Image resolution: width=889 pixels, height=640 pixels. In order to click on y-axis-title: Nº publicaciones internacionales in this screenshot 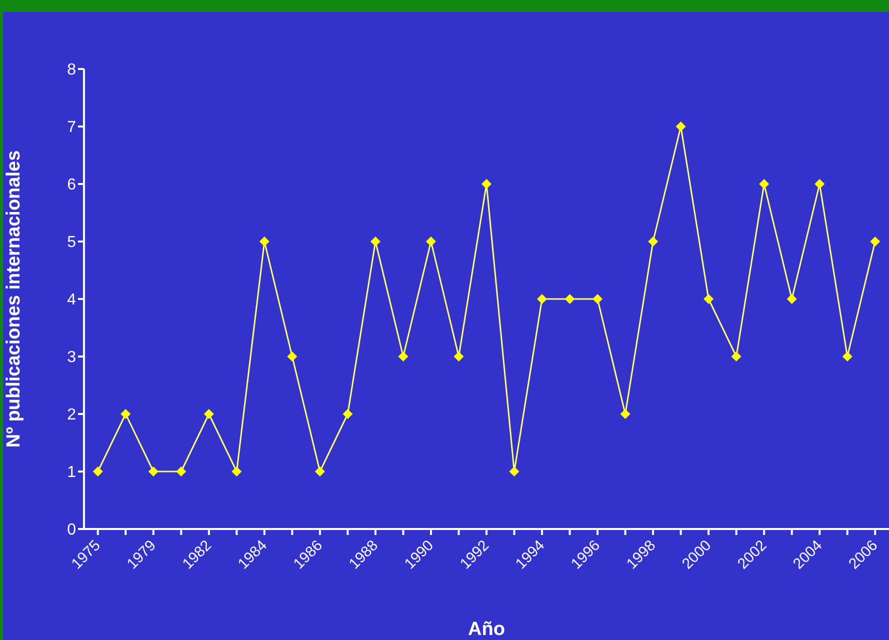, I will do `click(14, 299)`.